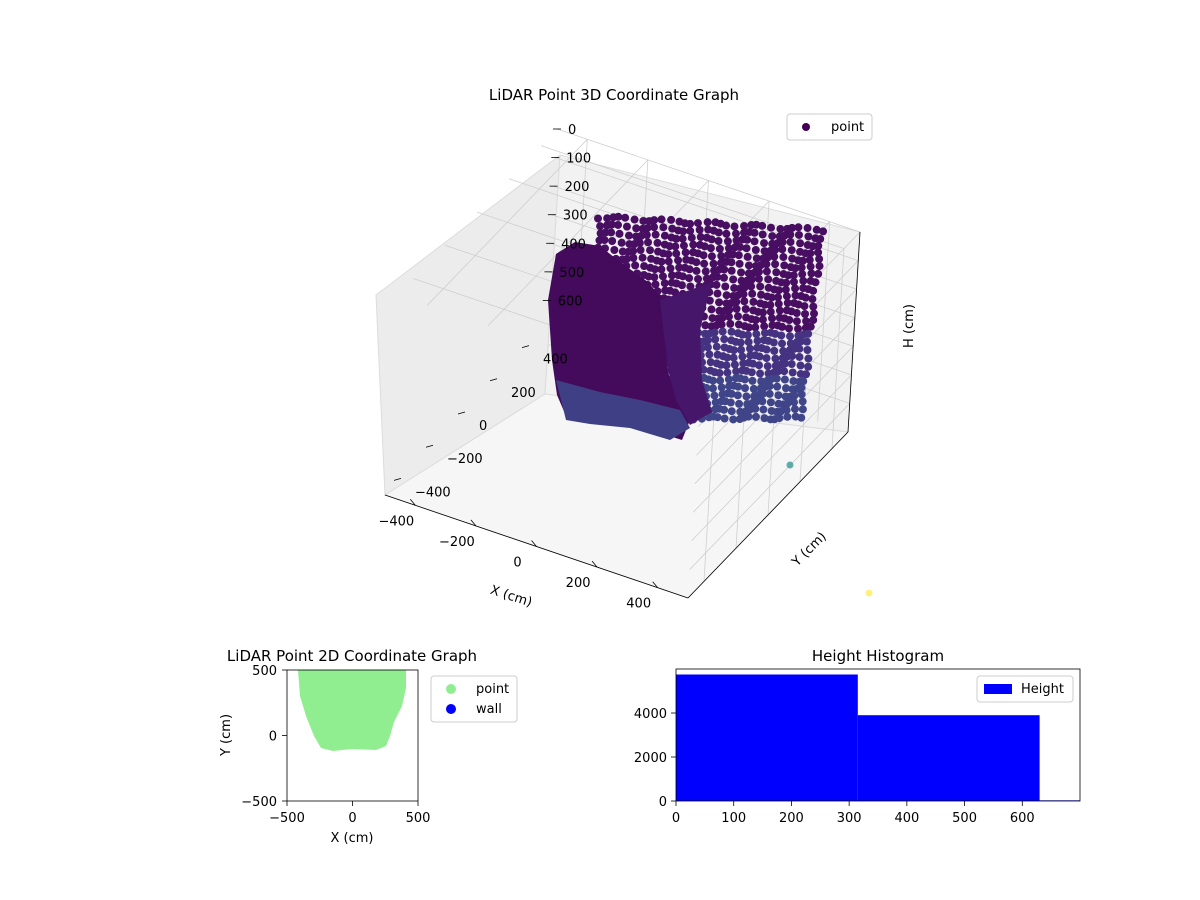  I want to click on x-tick-label-histogram: 500, so click(964, 818).